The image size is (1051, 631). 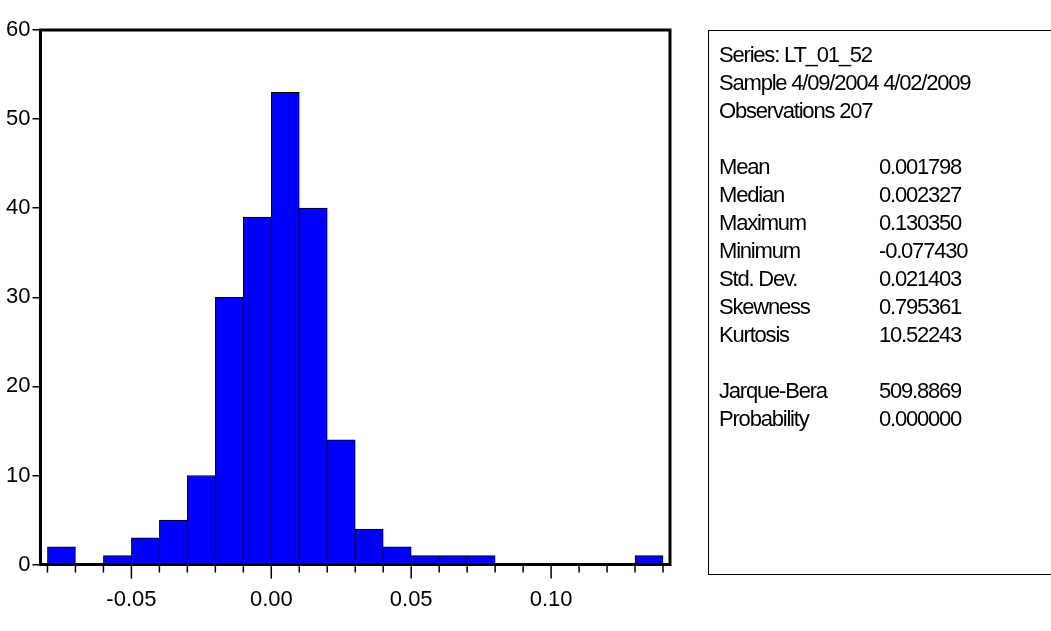 I want to click on y-tick-label: 50, so click(x=18, y=118).